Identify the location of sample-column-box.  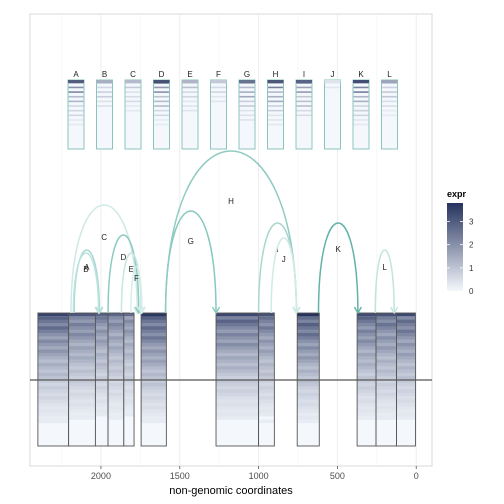
(133, 114).